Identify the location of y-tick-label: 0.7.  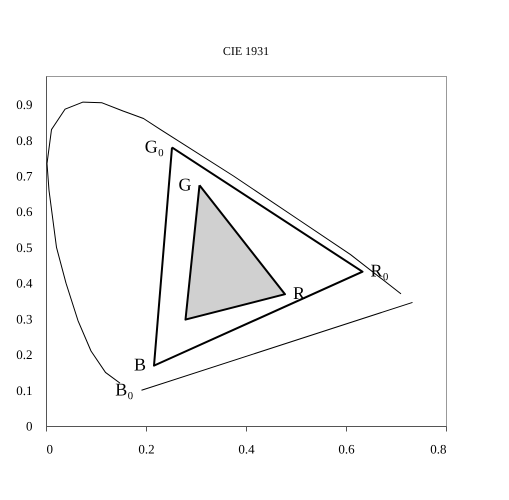
(24, 176).